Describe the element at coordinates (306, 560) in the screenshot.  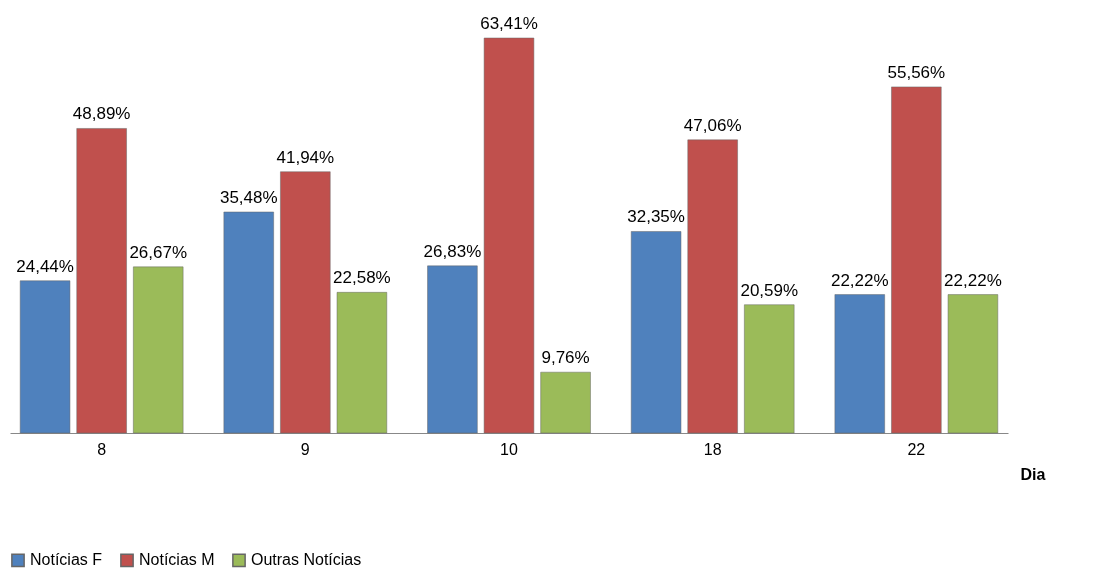
I see `legend-label: Outras Notícias` at that location.